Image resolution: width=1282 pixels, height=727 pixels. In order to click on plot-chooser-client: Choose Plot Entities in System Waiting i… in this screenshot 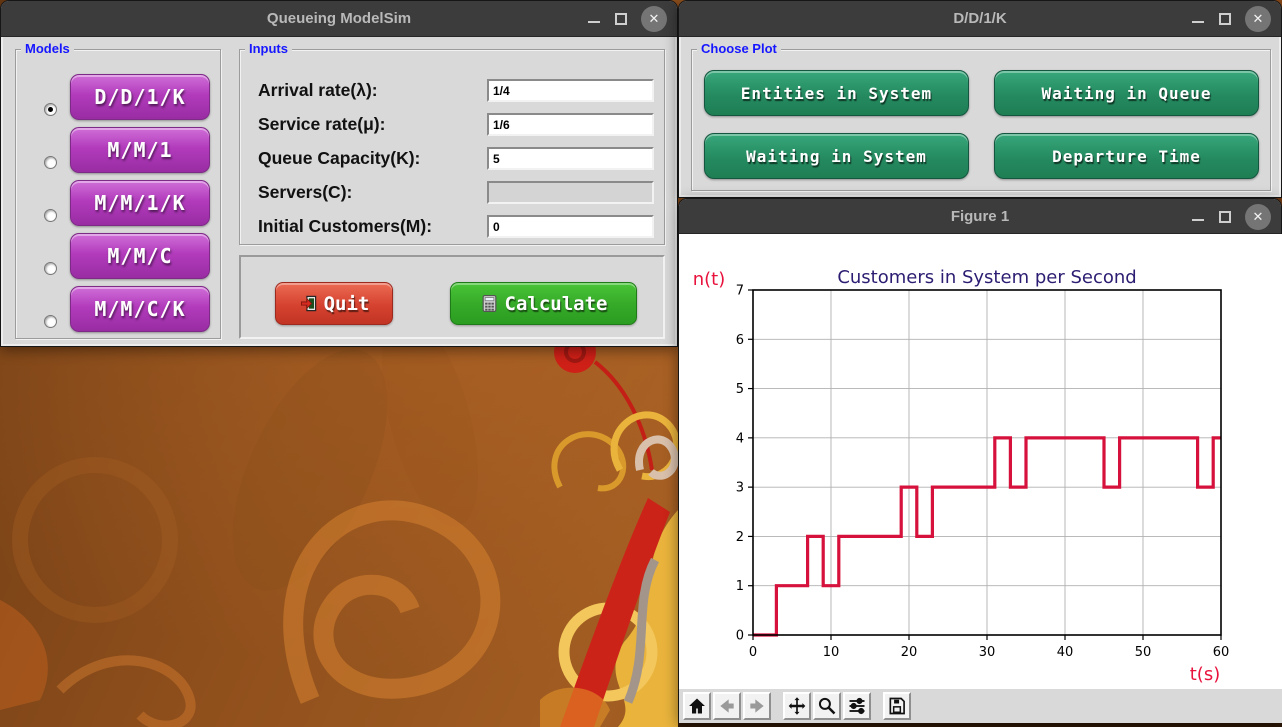, I will do `click(980, 117)`.